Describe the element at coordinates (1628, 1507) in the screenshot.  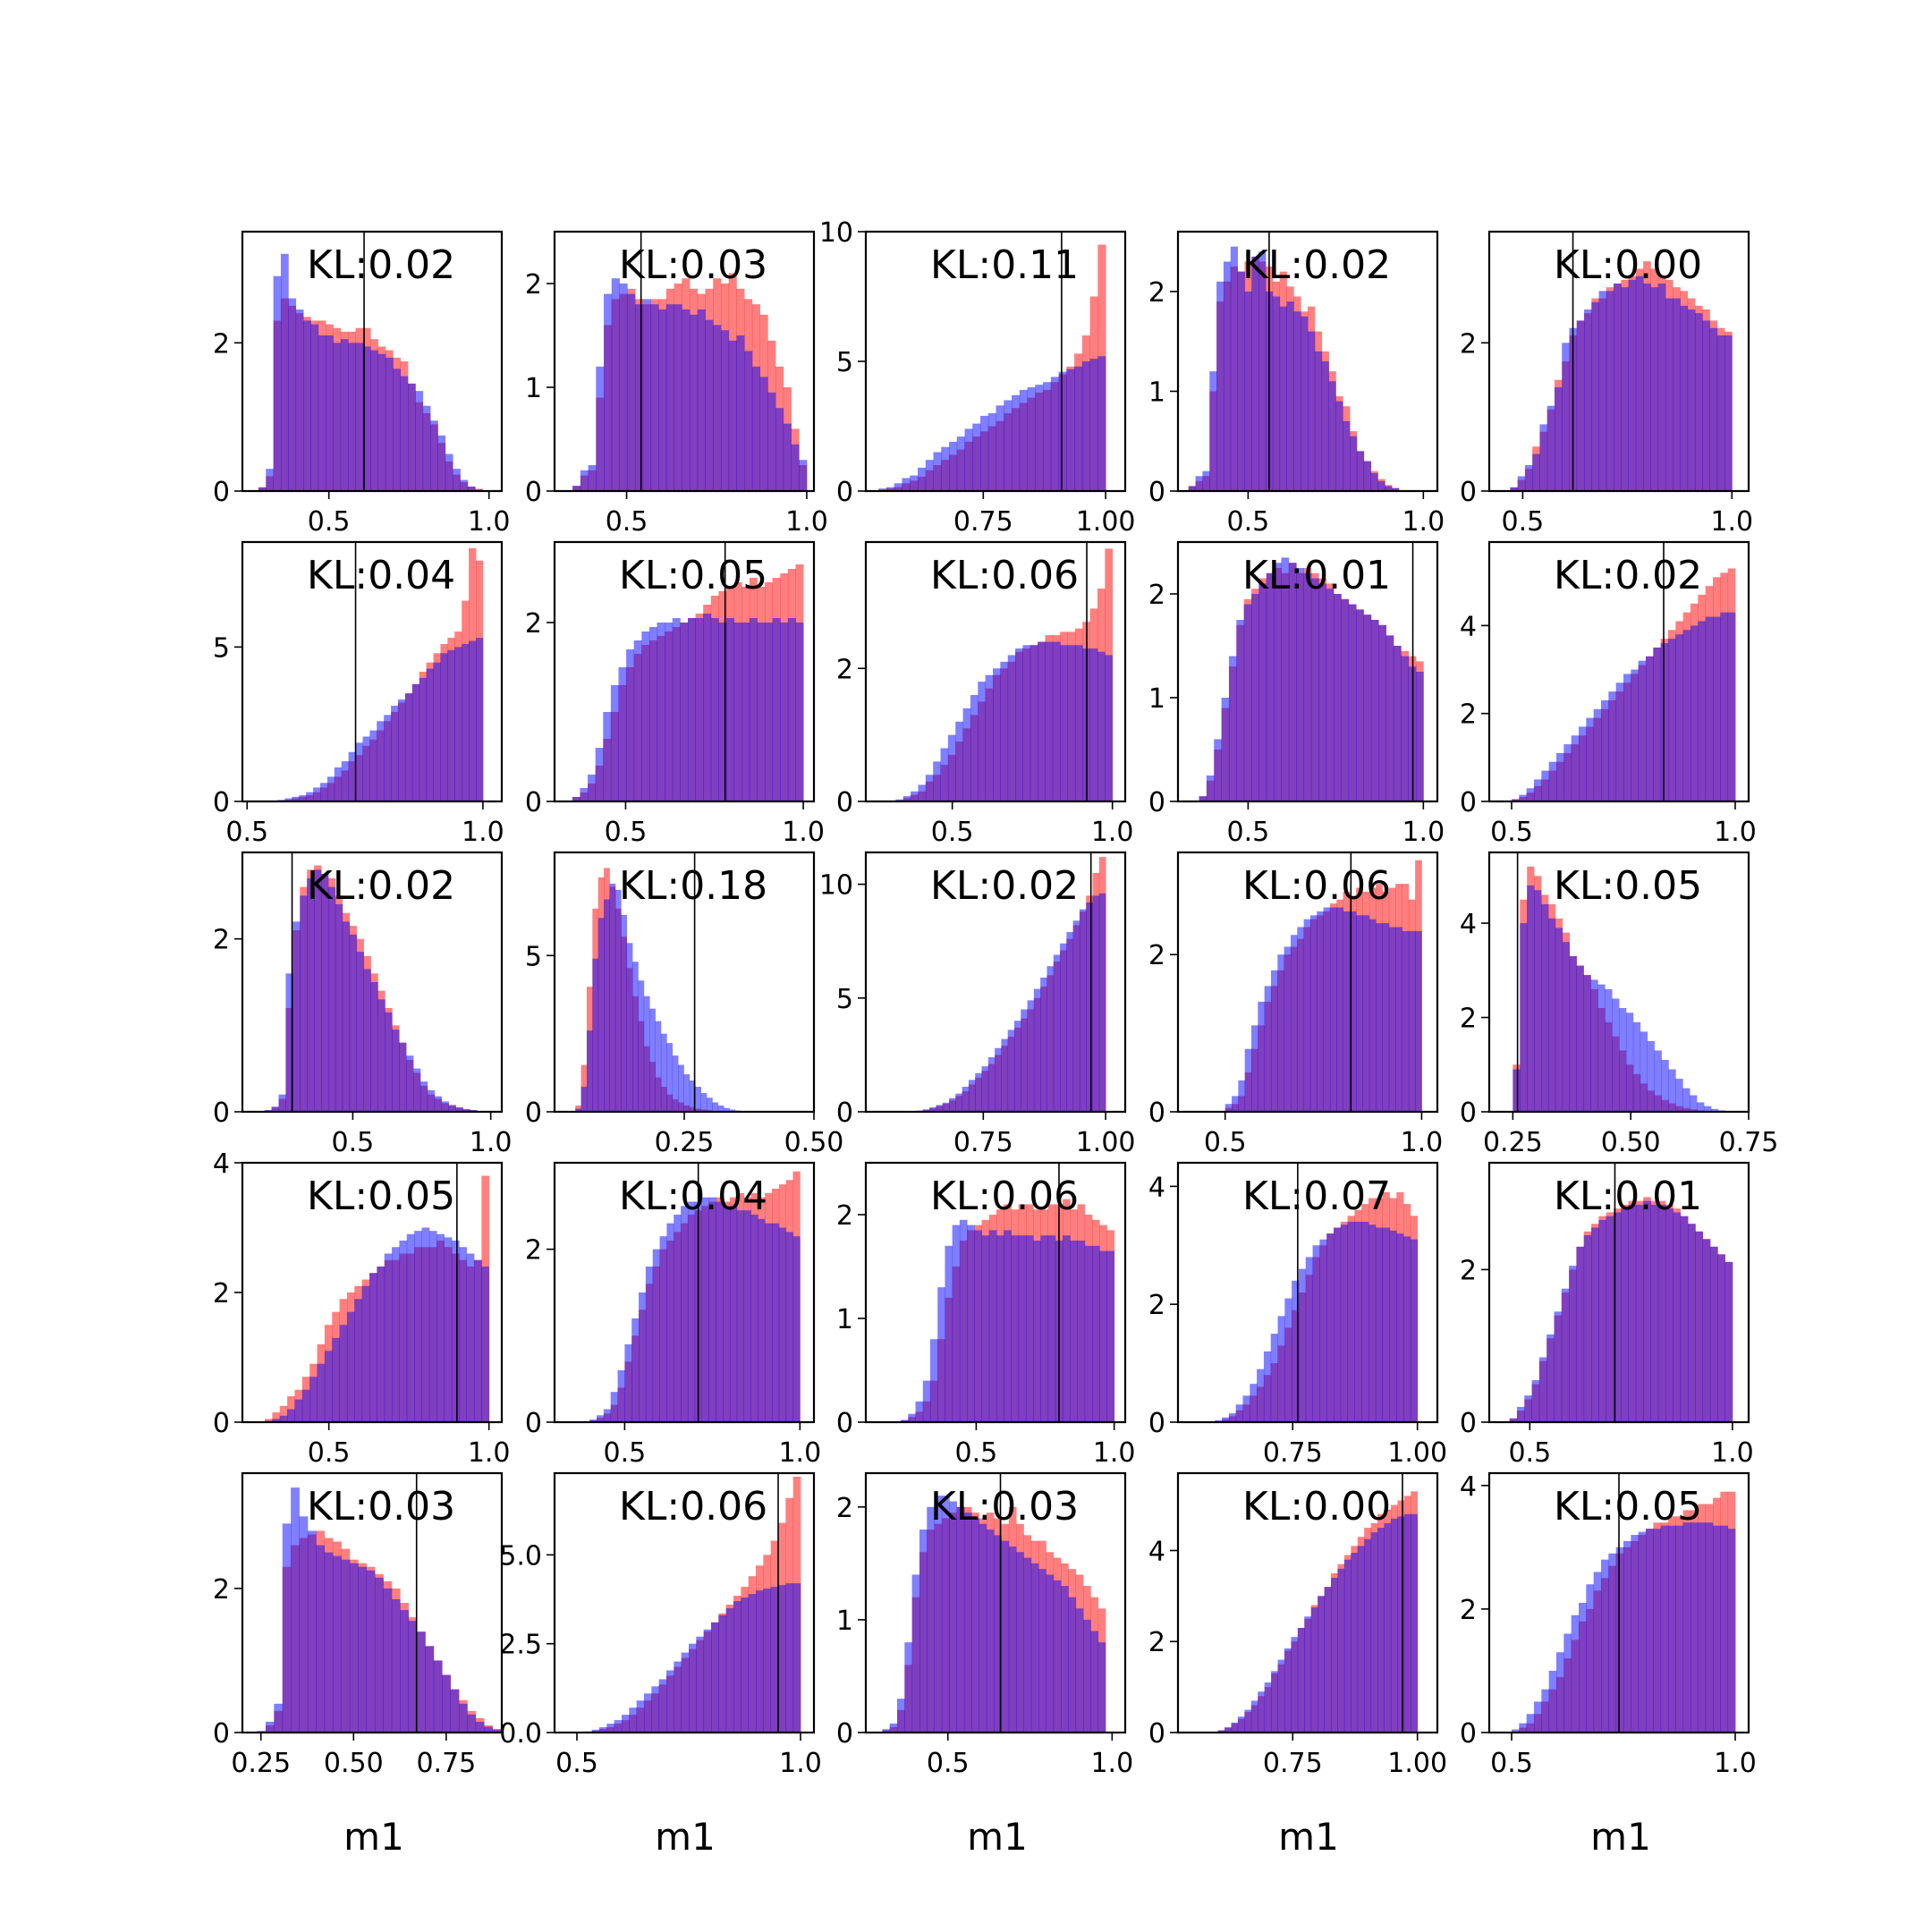
I see `panel-5-5-kl-label: KL:0.05` at that location.